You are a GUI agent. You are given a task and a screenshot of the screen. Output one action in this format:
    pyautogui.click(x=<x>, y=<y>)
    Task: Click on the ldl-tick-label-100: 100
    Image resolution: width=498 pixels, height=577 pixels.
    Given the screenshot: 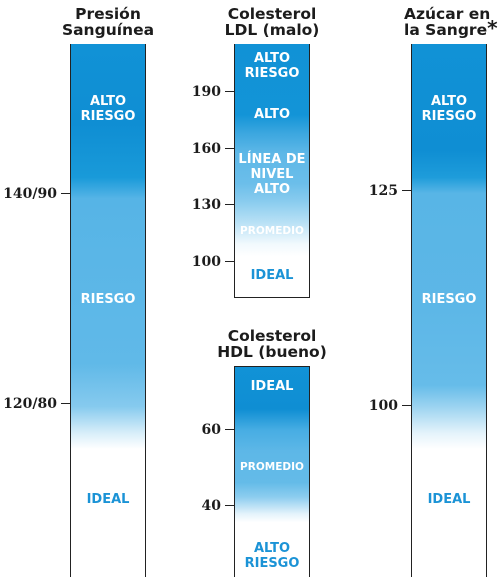 What is the action you would take?
    pyautogui.click(x=206, y=262)
    